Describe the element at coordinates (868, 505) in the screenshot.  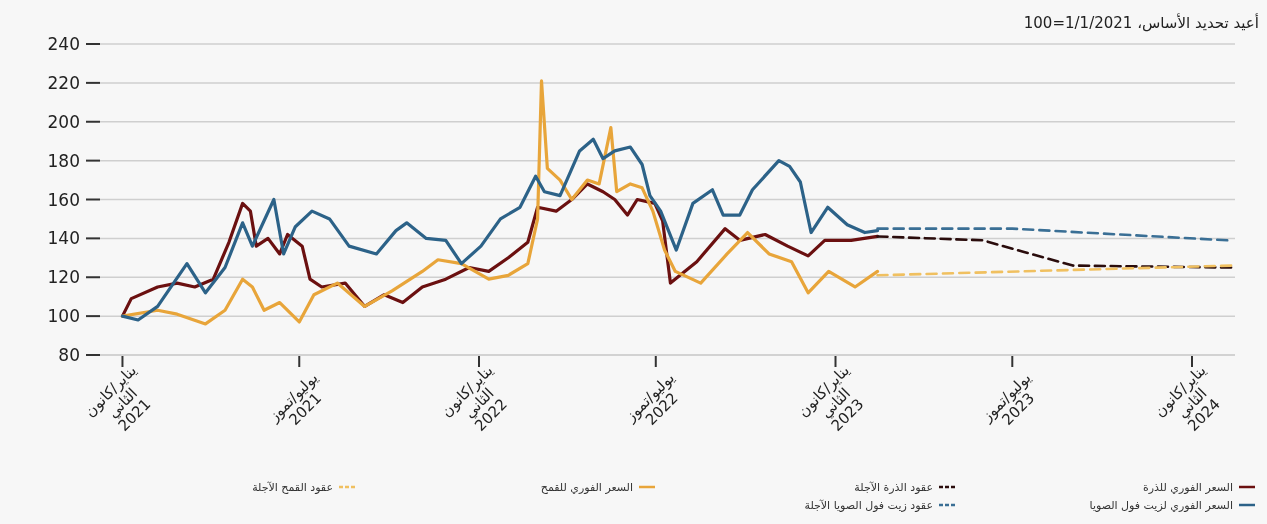
I see `legend-label: عقود زيت فول الصويا الآجلة` at that location.